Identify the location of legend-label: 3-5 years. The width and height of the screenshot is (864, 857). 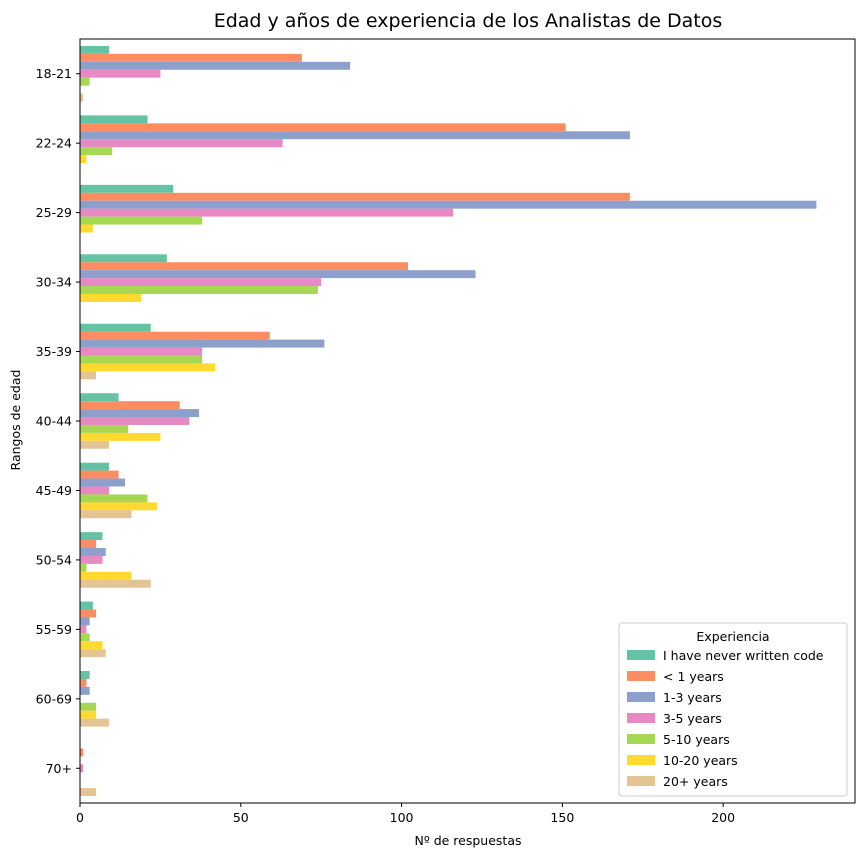
(692, 718).